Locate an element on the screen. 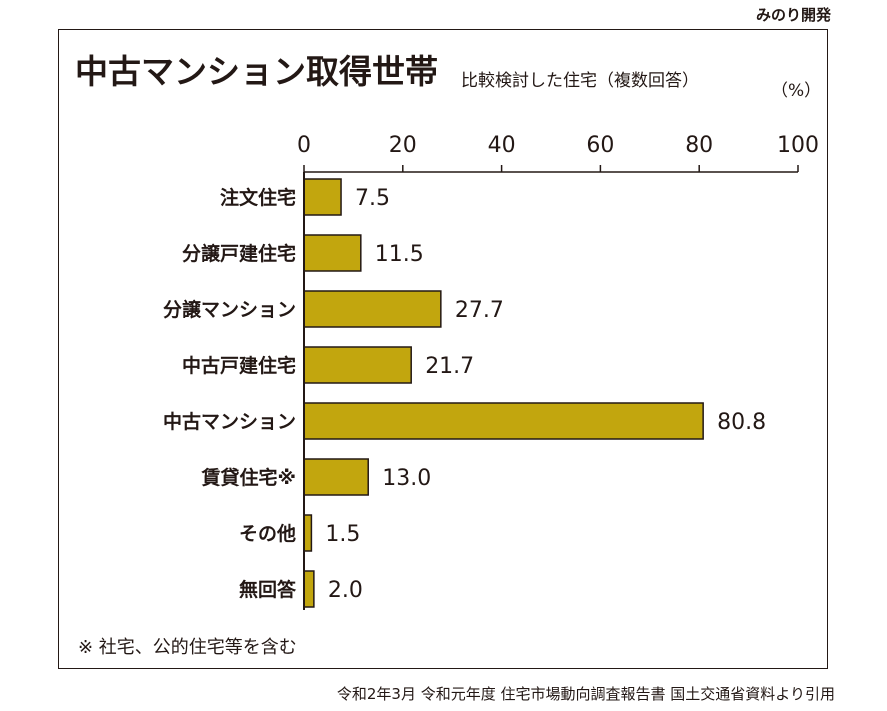  category-label: 注文住宅 is located at coordinates (258, 197).